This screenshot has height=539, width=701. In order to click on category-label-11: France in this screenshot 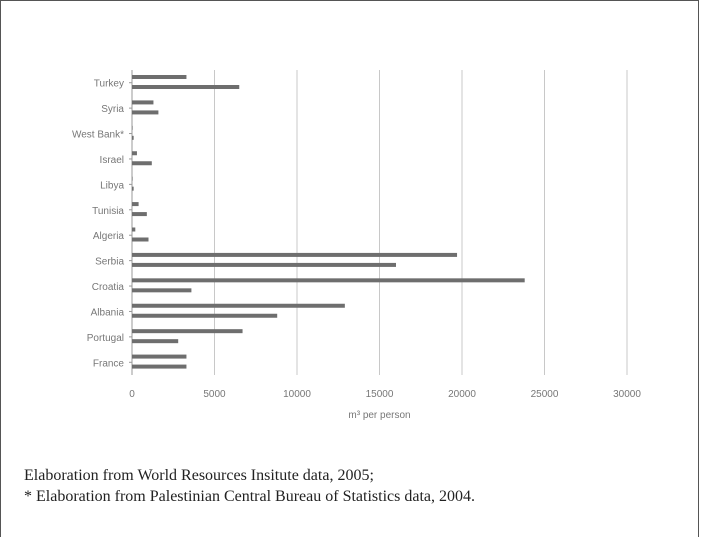, I will do `click(109, 363)`.